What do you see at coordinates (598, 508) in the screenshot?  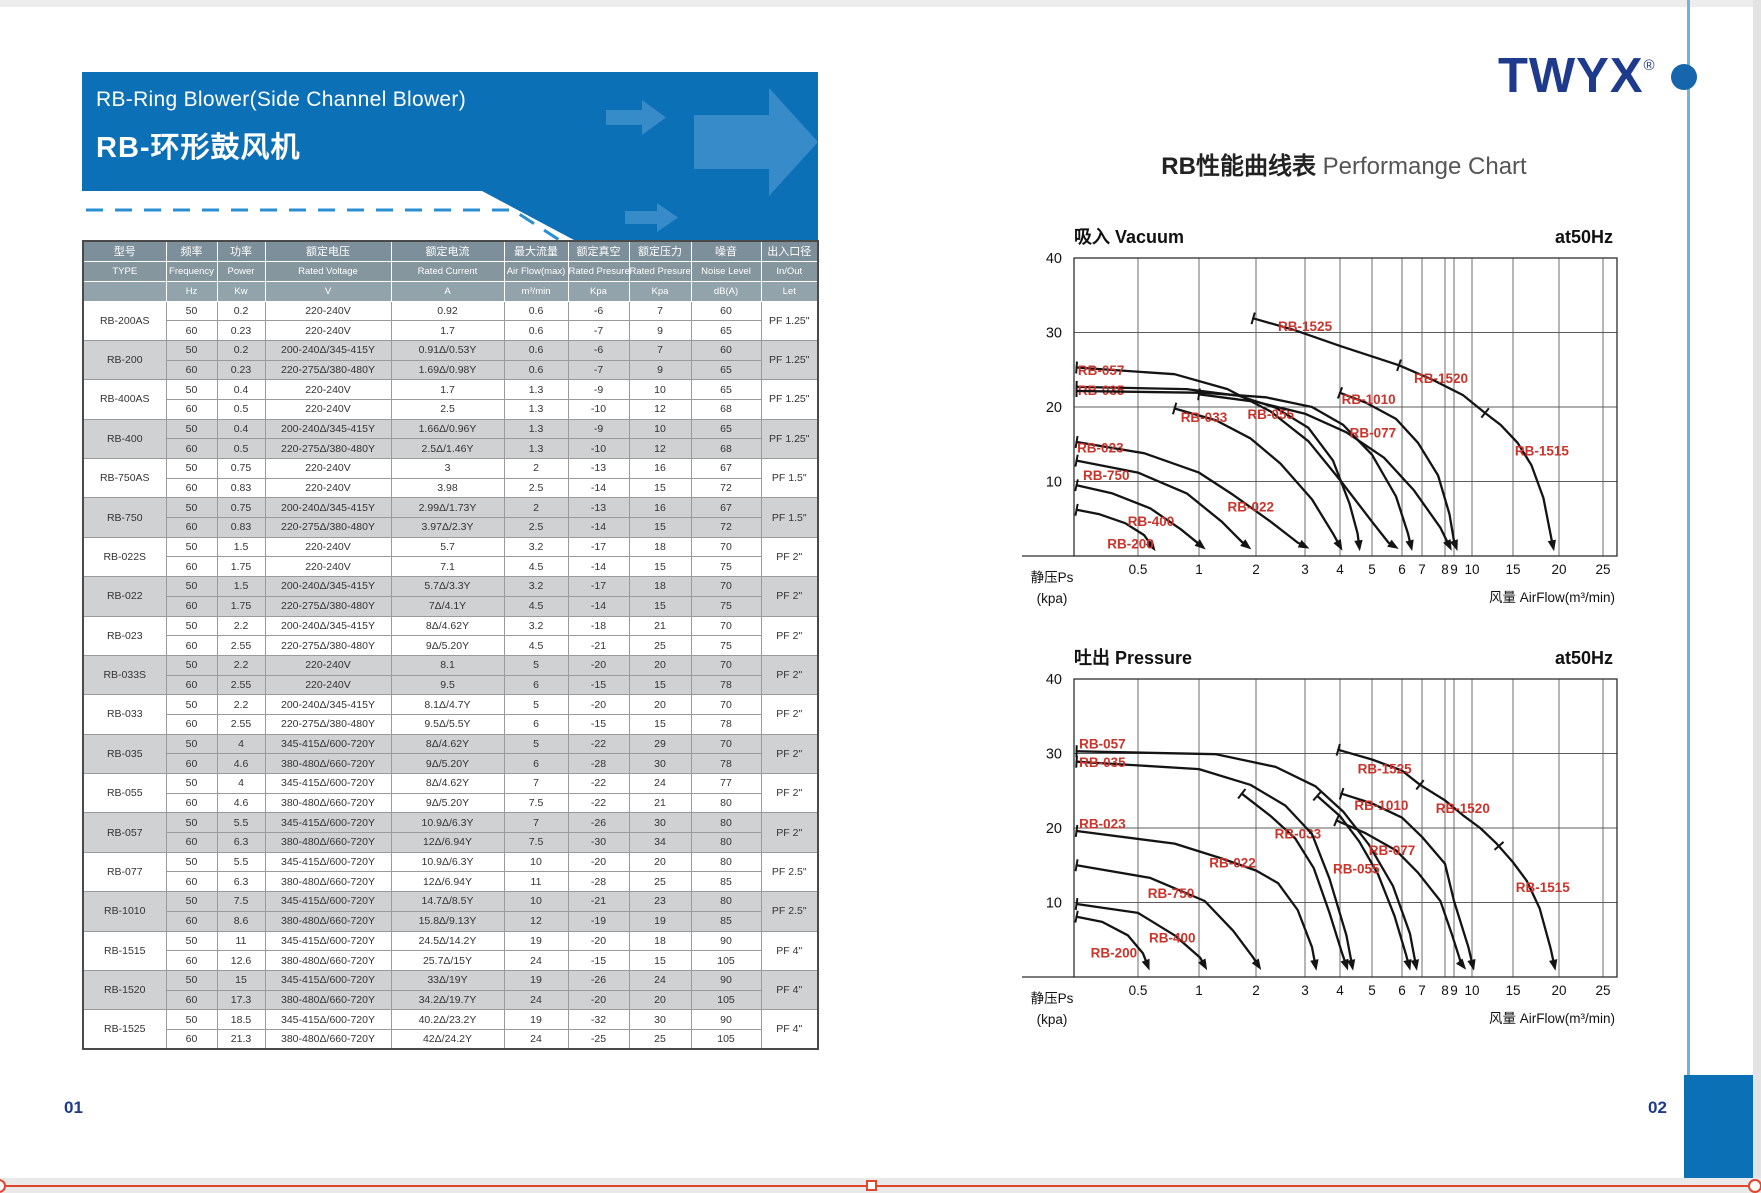 I see `value-cell: -13` at bounding box center [598, 508].